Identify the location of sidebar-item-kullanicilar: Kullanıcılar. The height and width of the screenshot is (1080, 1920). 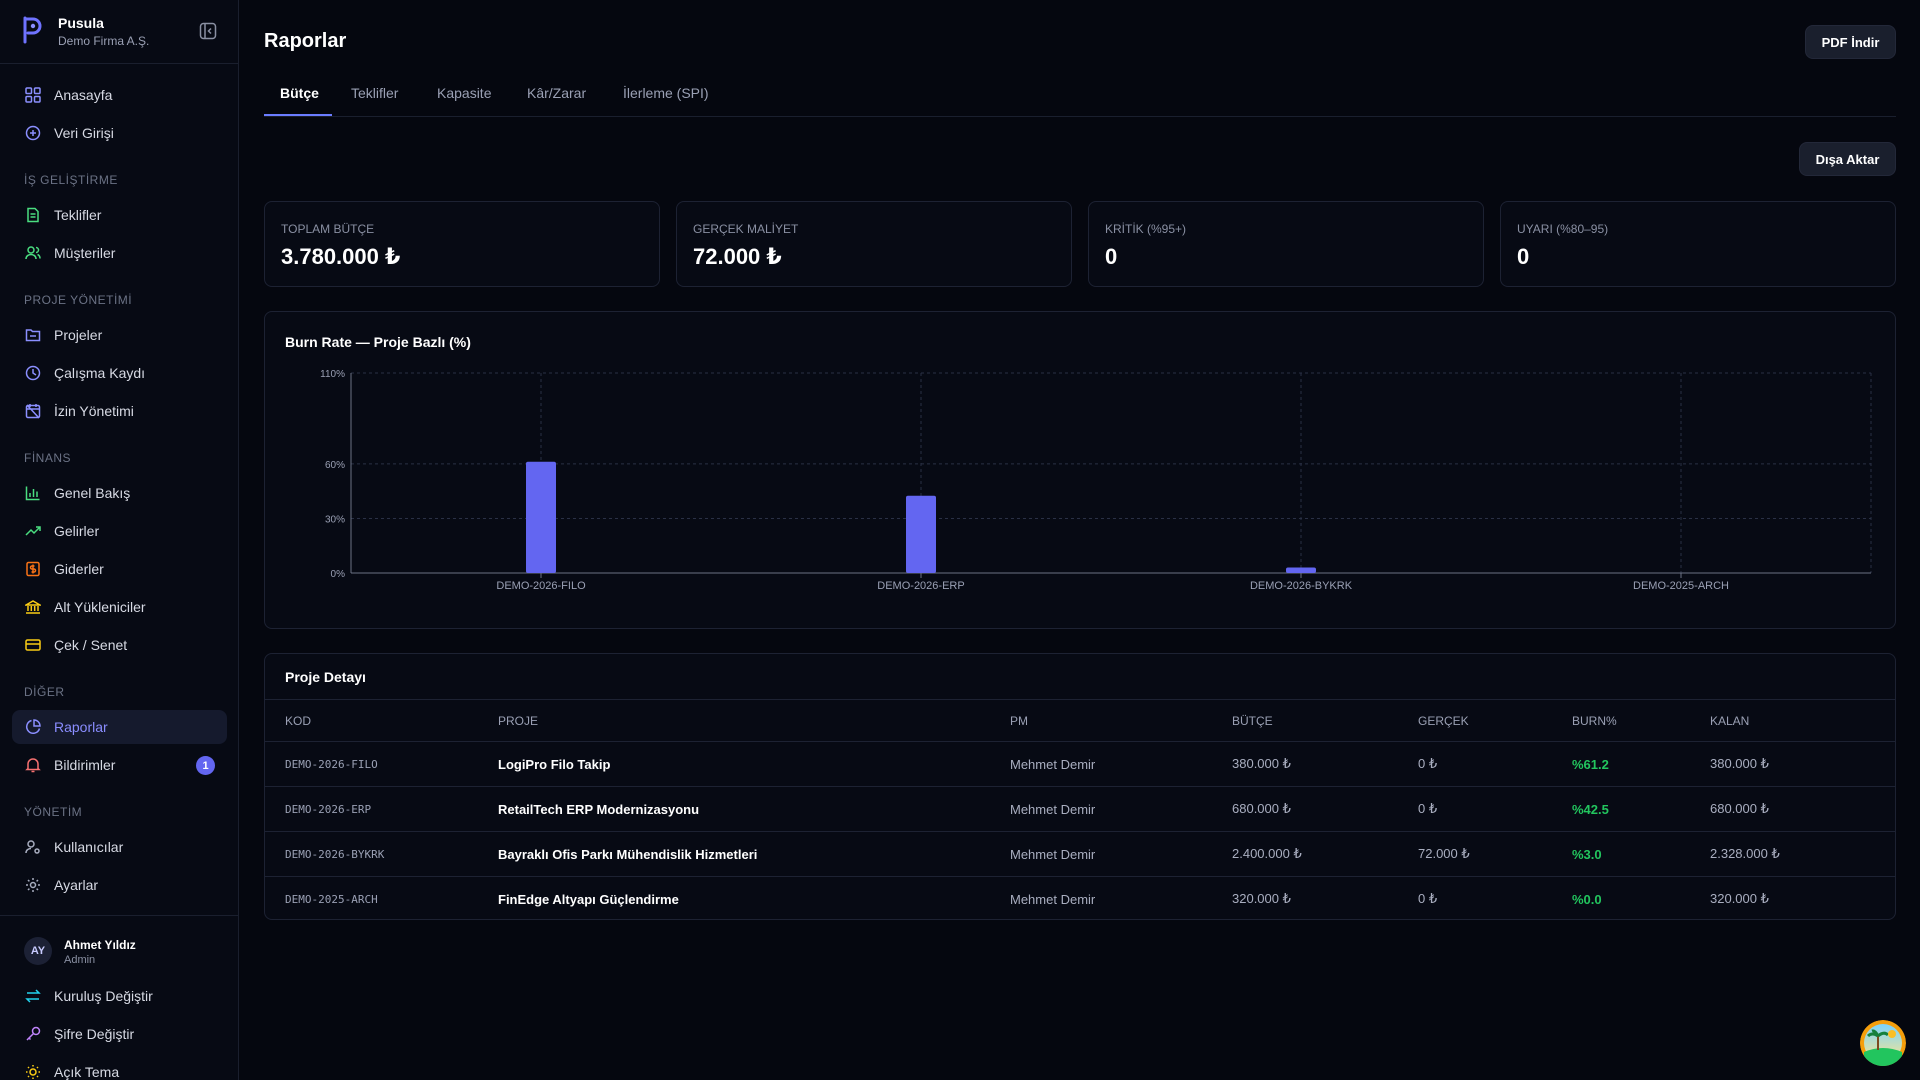
(119, 847).